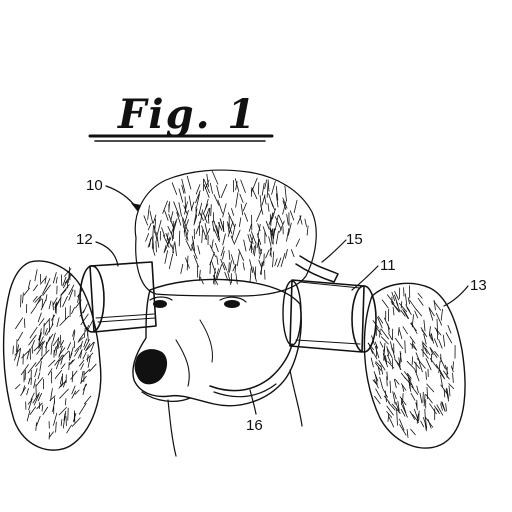 The width and height of the screenshot is (512, 512). Describe the element at coordinates (329, 316) in the screenshot. I see `right-tube` at that location.